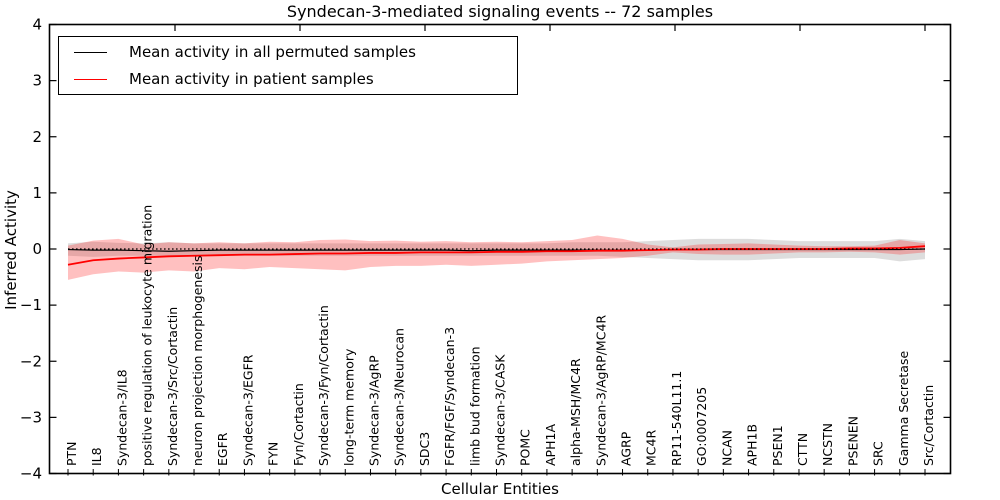  What do you see at coordinates (752, 445) in the screenshot?
I see `x-category-label: APH1B` at bounding box center [752, 445].